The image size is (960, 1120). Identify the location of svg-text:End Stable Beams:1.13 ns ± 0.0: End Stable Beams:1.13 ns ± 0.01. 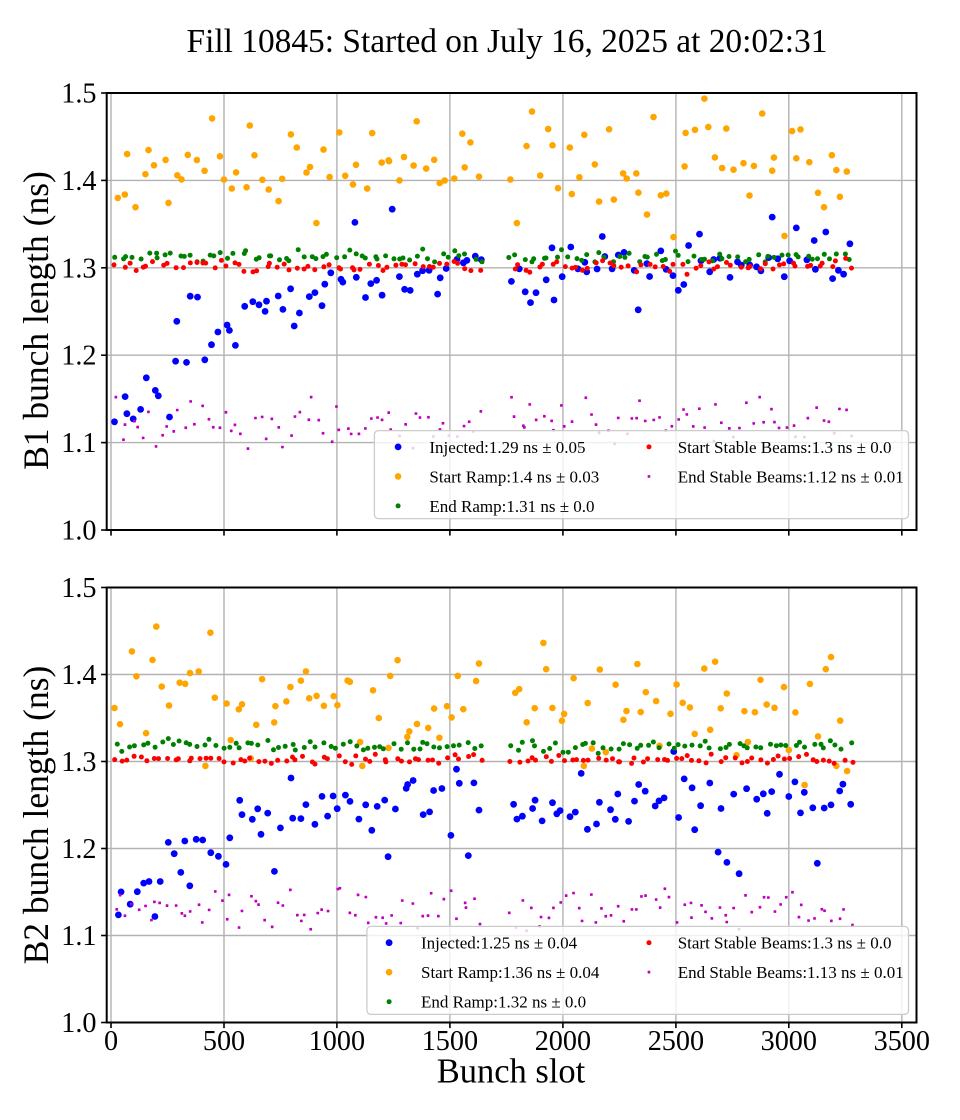
(791, 972).